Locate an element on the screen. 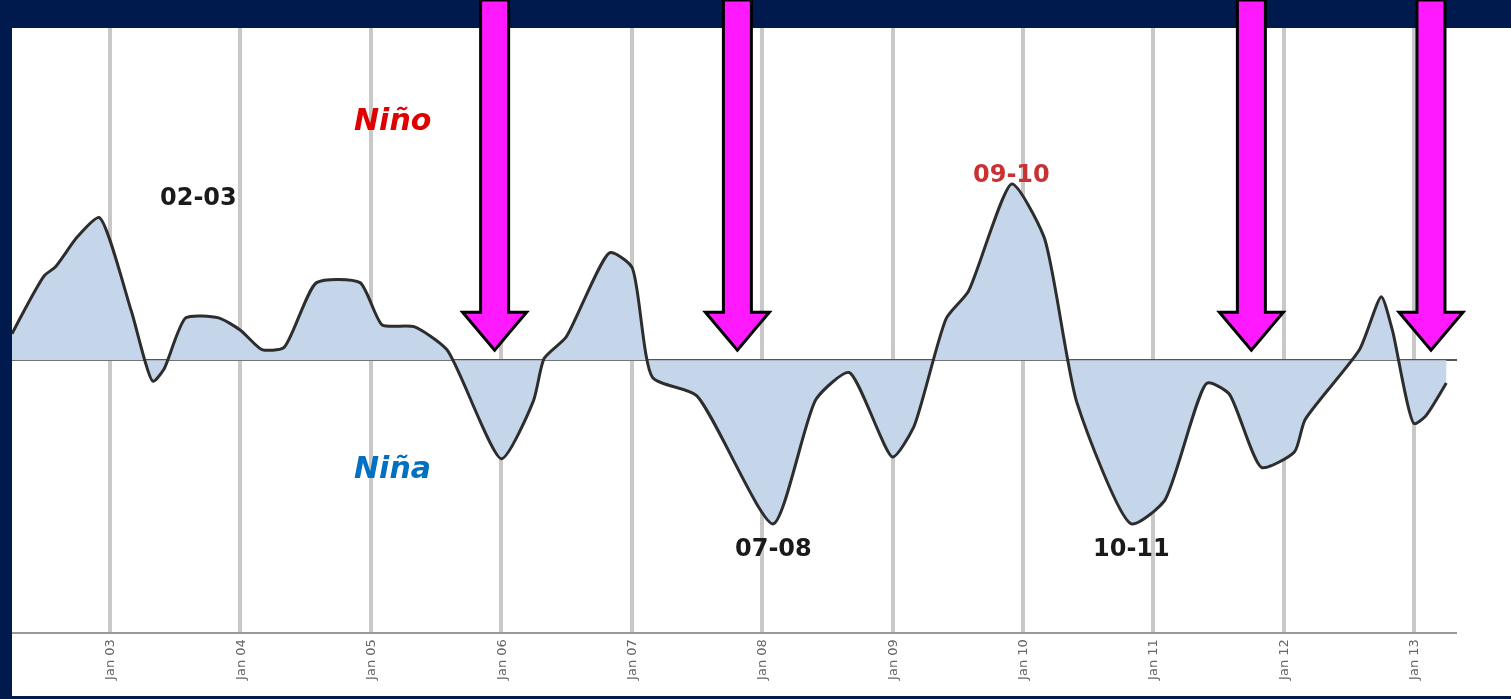 This screenshot has width=1511, height=699. x-tick-label: Jan 08 is located at coordinates (762, 660).